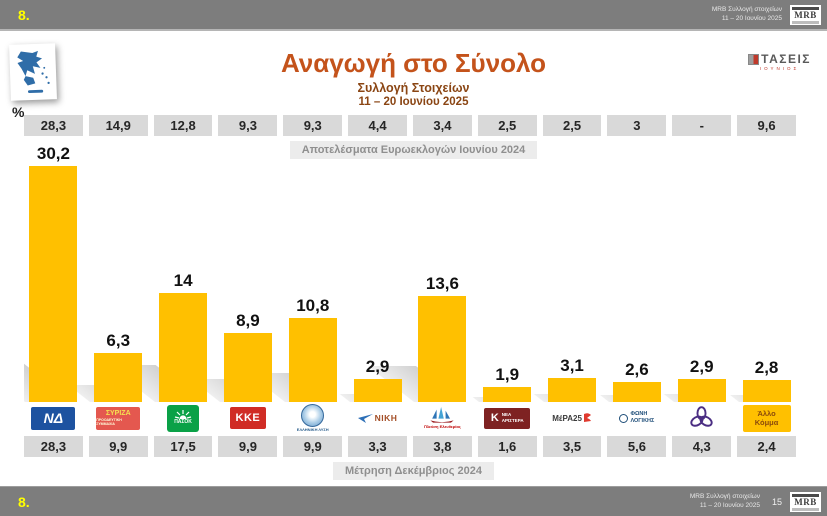 The width and height of the screenshot is (827, 516). What do you see at coordinates (572, 446) in the screenshot?
I see `dec-value-cell: 3,5` at bounding box center [572, 446].